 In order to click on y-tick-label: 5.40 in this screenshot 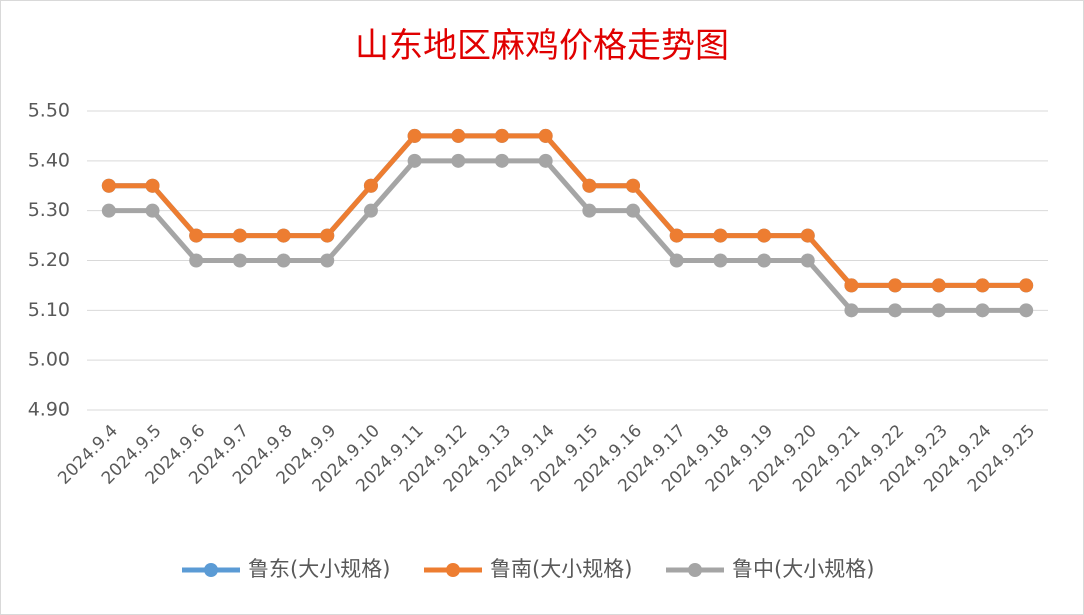, I will do `click(49, 160)`.